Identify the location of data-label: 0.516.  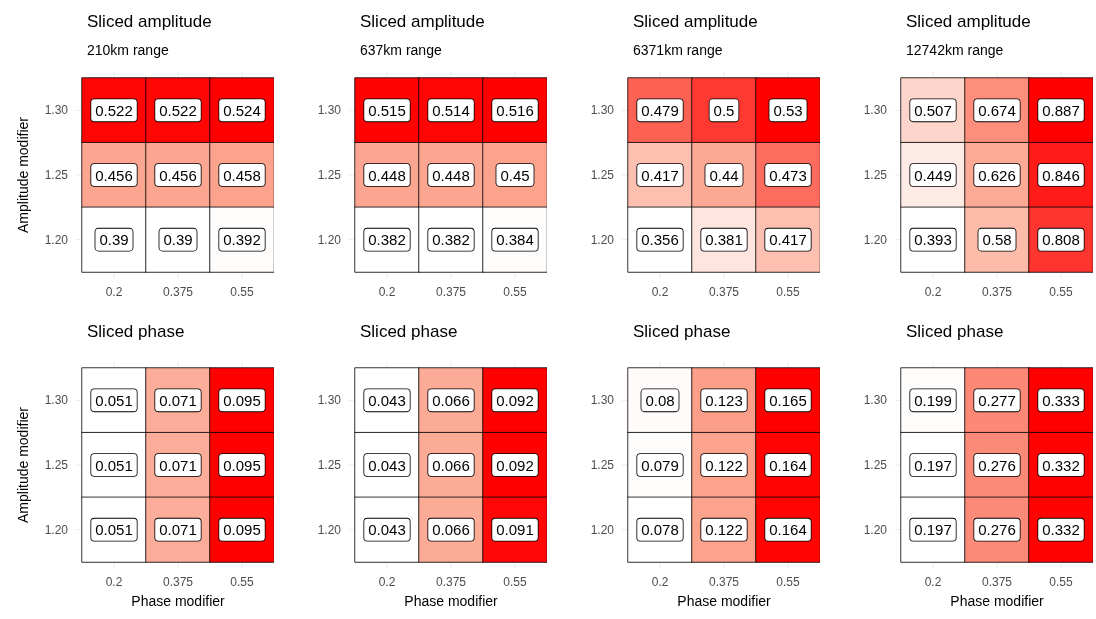
(515, 110).